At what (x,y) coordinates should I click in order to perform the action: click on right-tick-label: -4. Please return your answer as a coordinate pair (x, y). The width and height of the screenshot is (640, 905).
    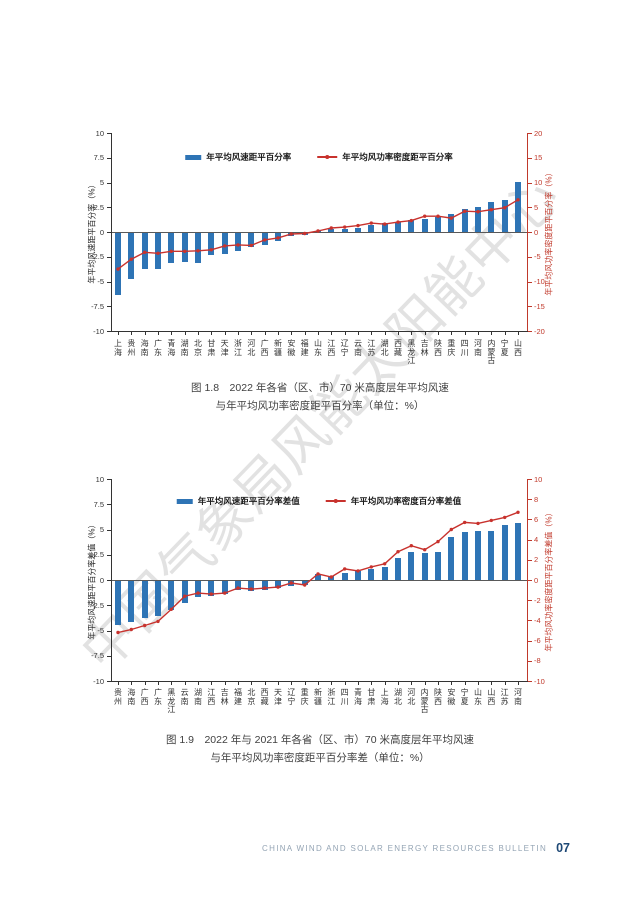
    Looking at the image, I should click on (537, 620).